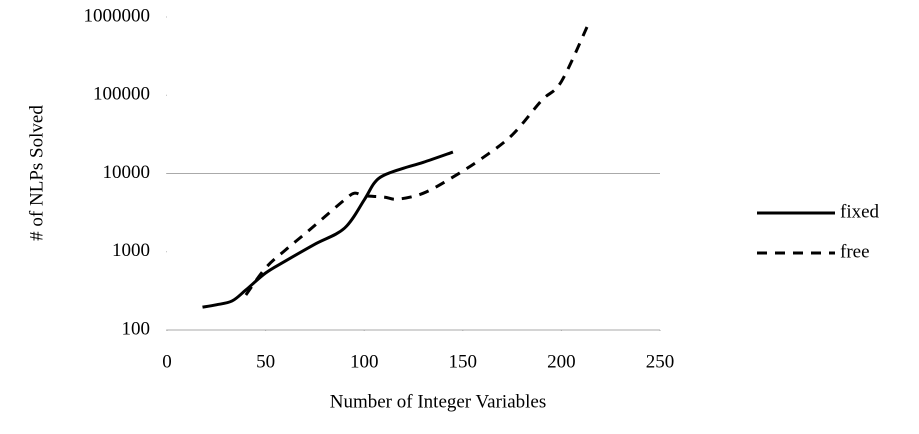 This screenshot has height=434, width=919. I want to click on y-axis-label: # of NLPs Solved, so click(36, 173).